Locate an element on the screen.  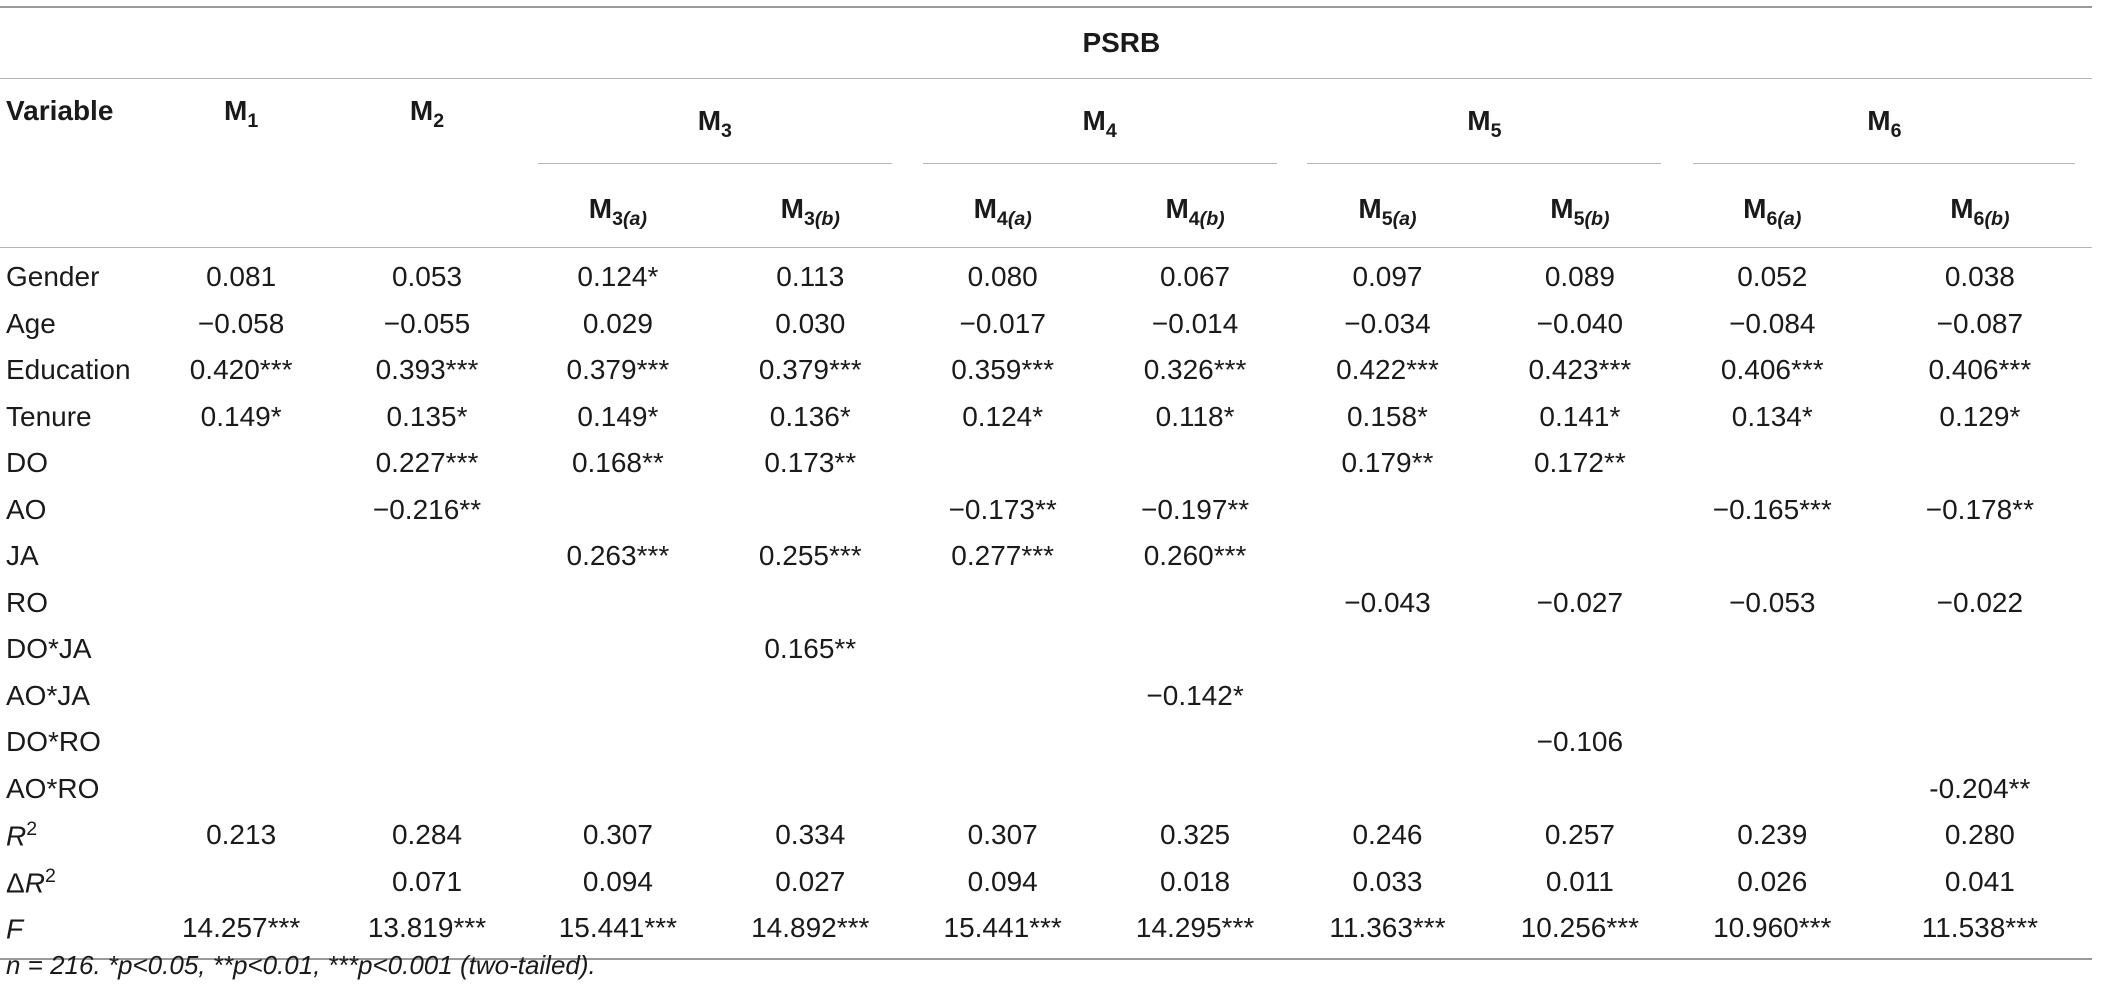
table-cell: 0.118* is located at coordinates (1195, 416).